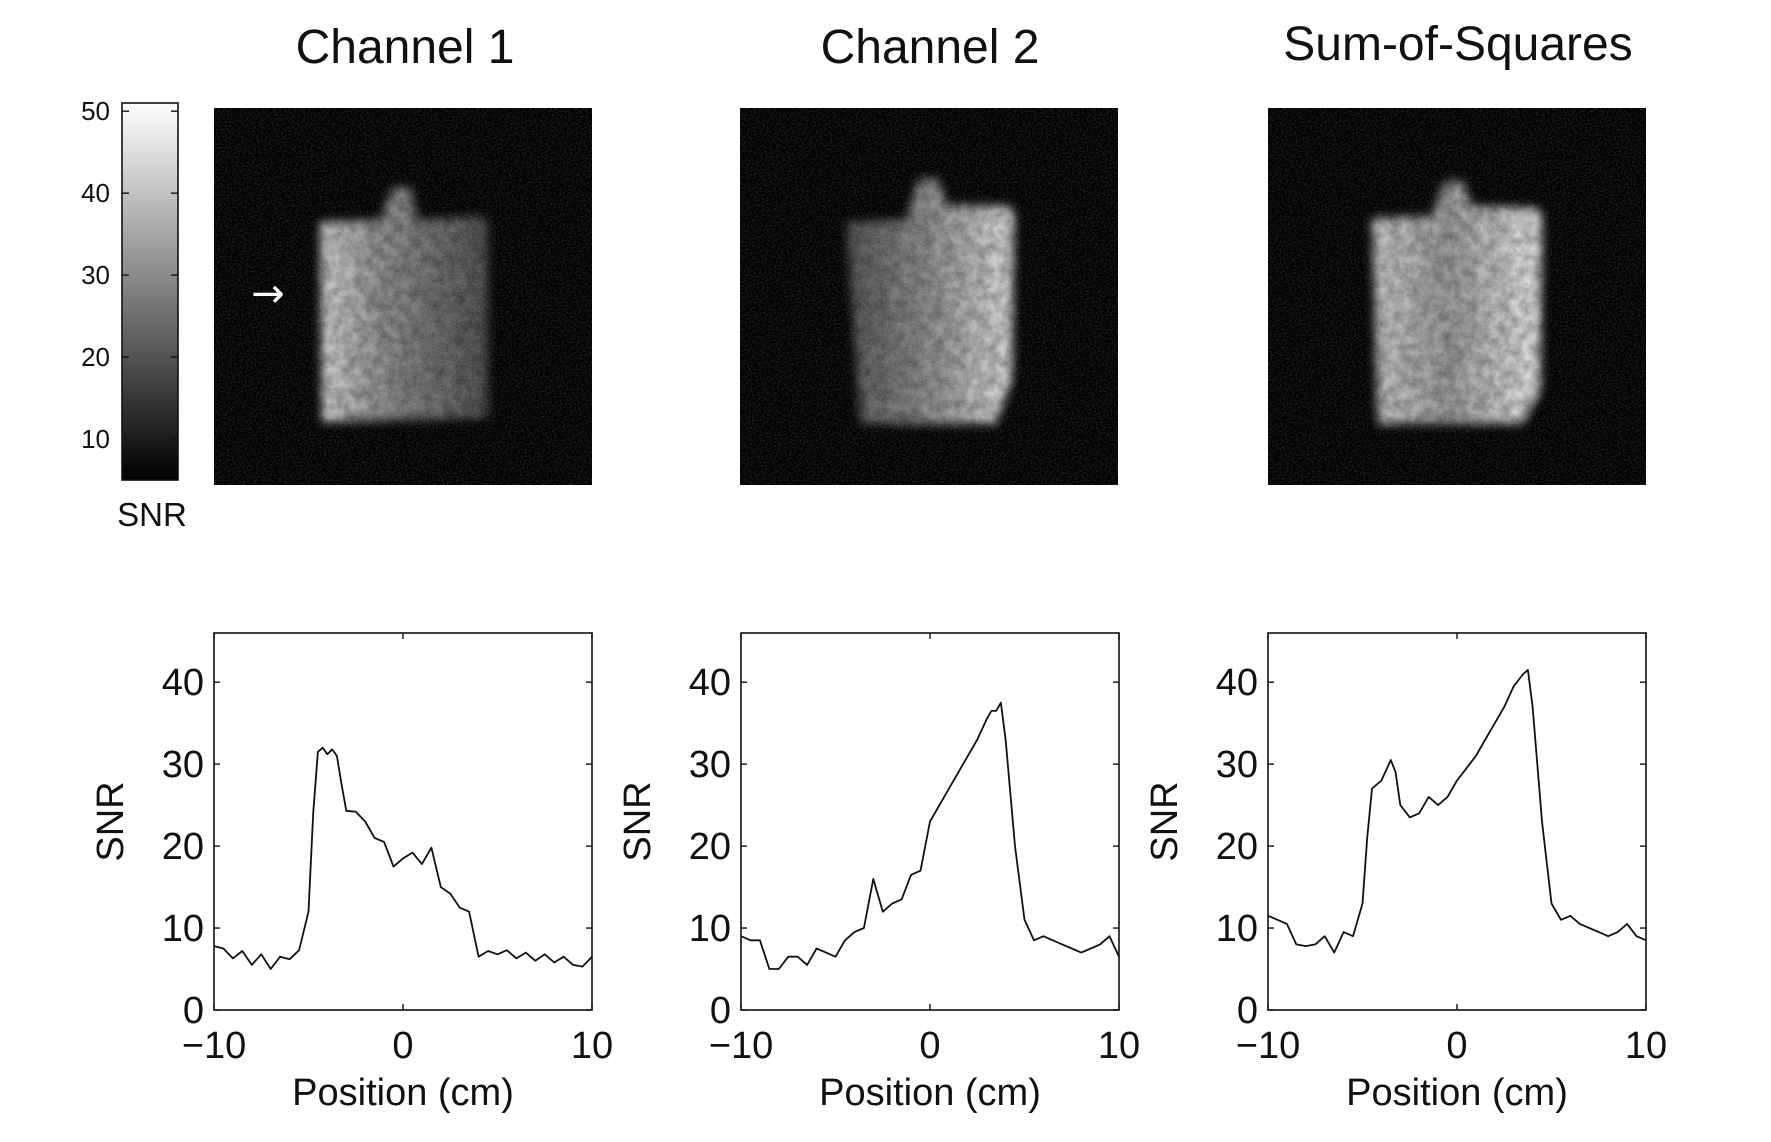 The width and height of the screenshot is (1771, 1142). I want to click on colorbar: 10 20 30 40 50 SNR, so click(134, 314).